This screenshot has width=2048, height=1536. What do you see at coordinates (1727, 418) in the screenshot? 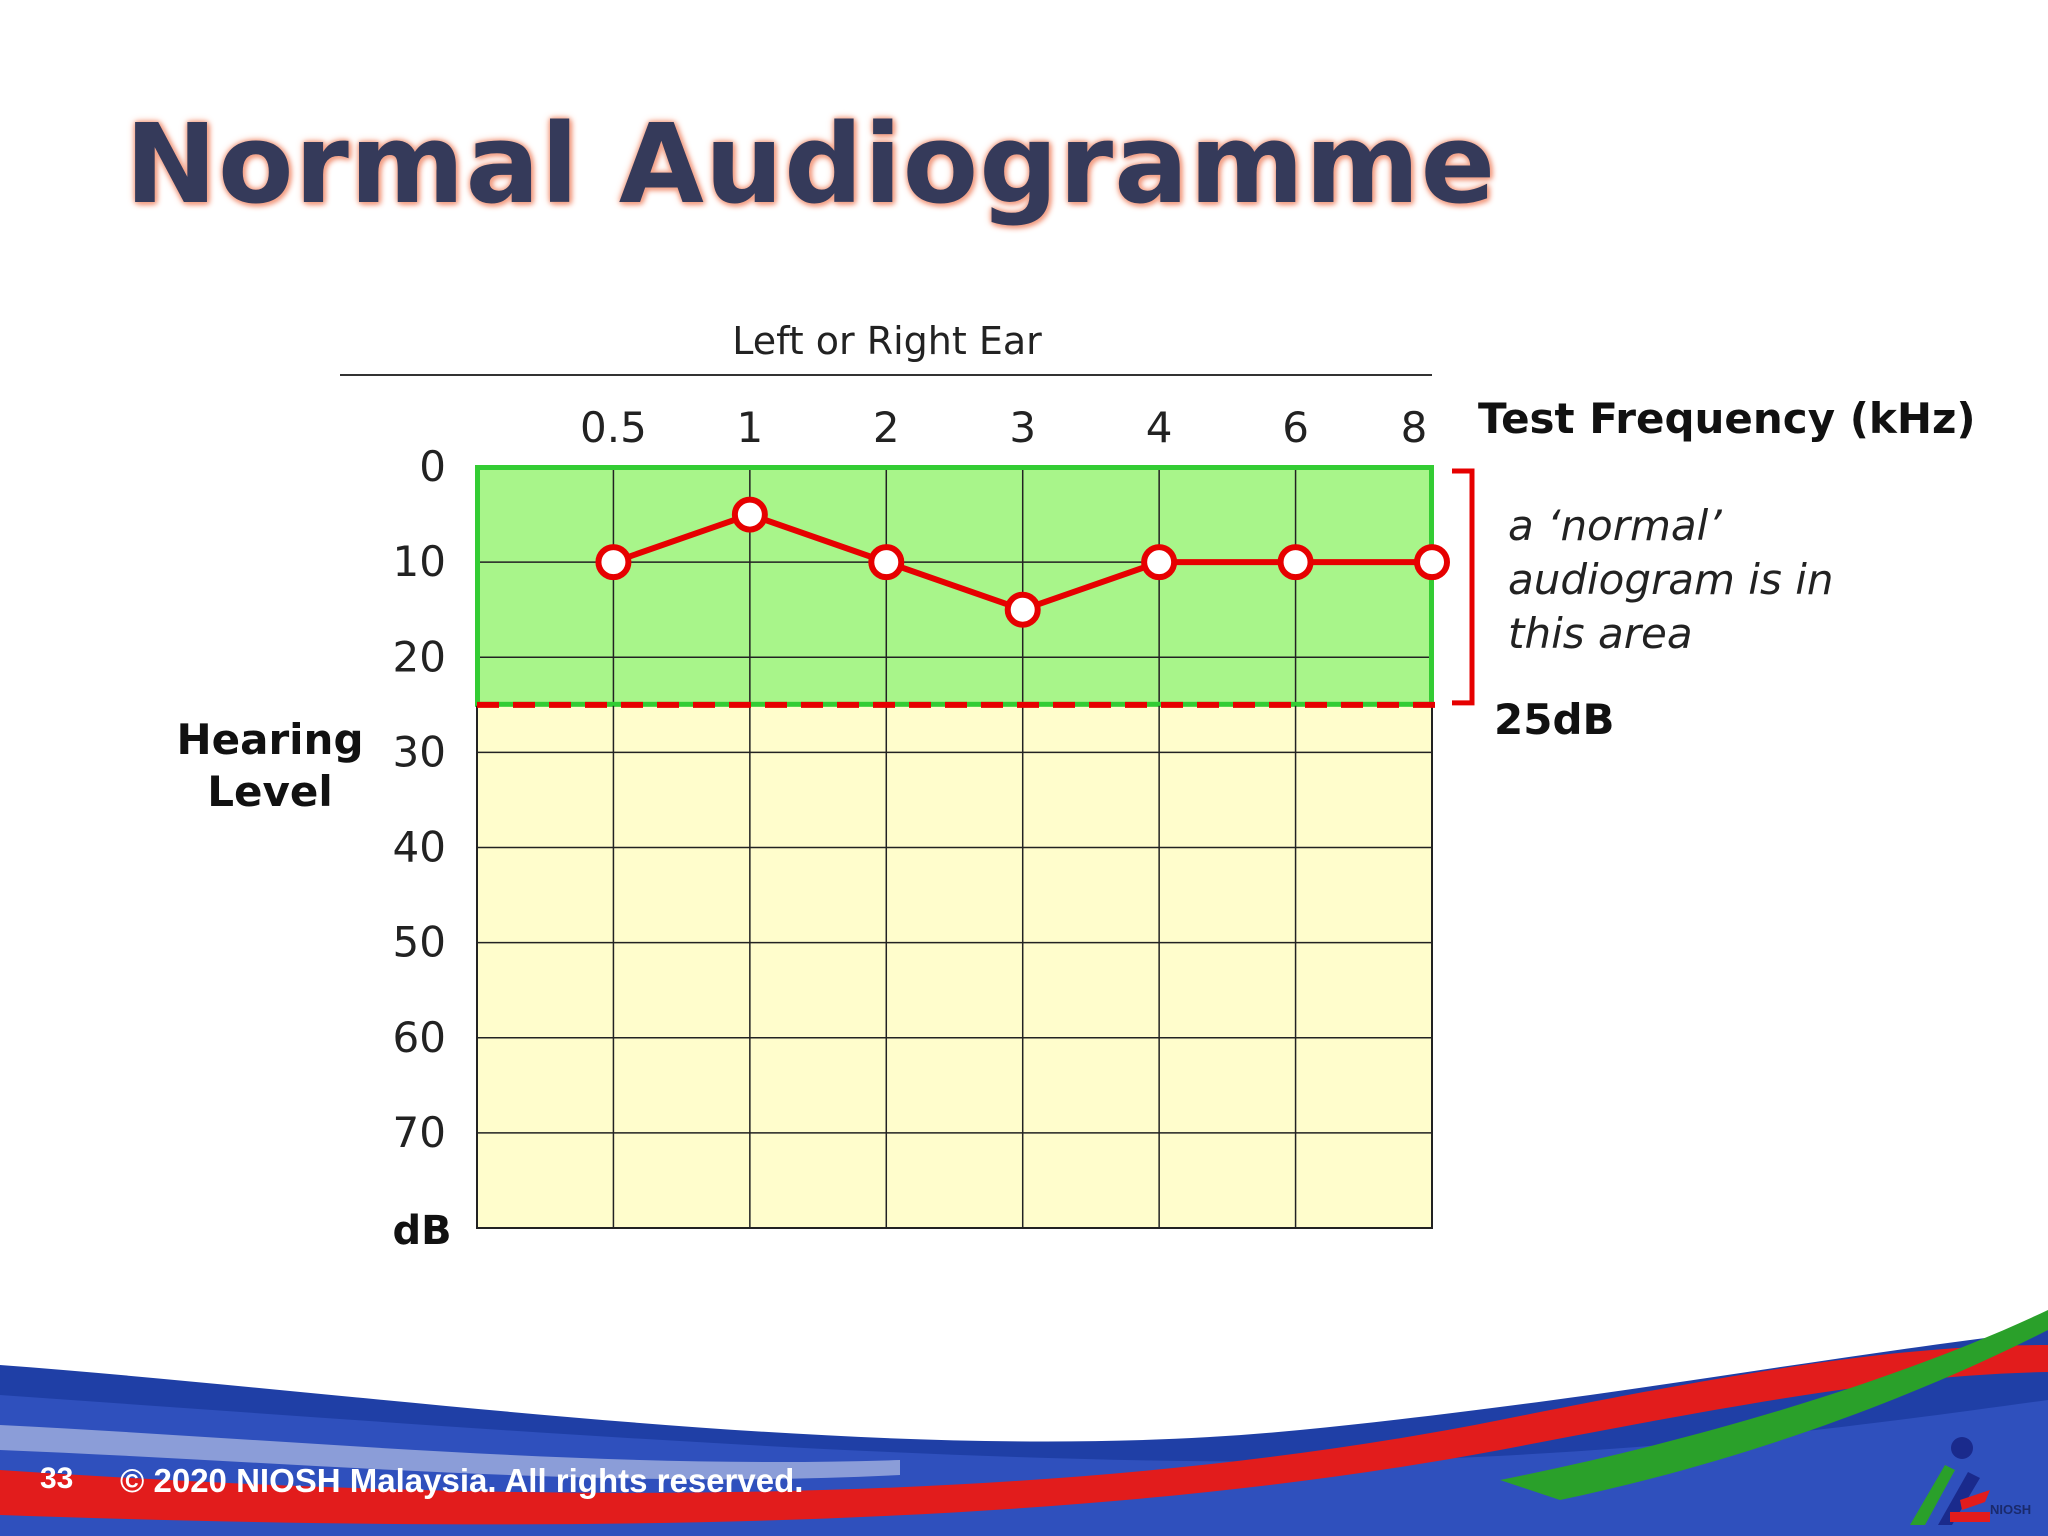
I see `x-axis-title: Test Frequency (kHz)` at bounding box center [1727, 418].